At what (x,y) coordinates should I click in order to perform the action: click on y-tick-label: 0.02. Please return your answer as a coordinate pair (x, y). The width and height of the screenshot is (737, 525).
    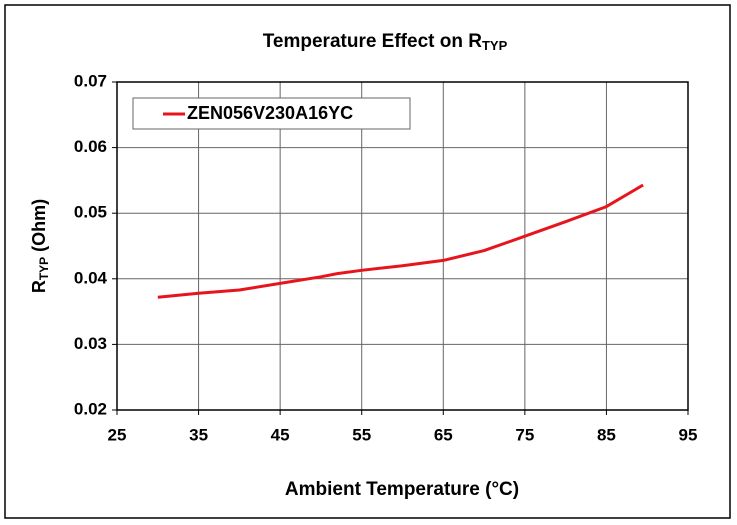
    Looking at the image, I should click on (90, 408).